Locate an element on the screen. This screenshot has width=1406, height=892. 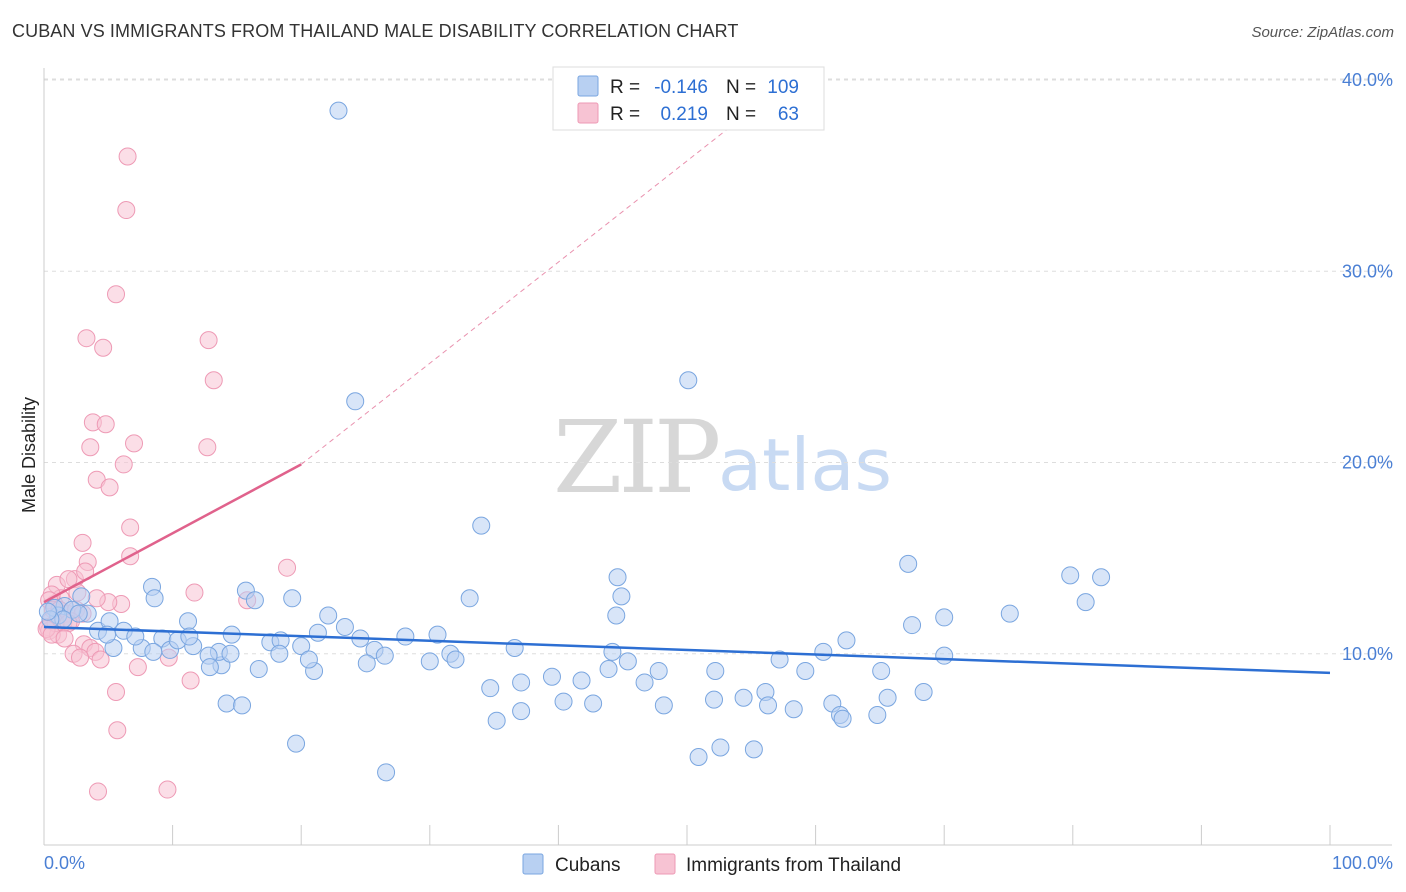
series-legend-label-cubans: Cubans is located at coordinates (588, 865).